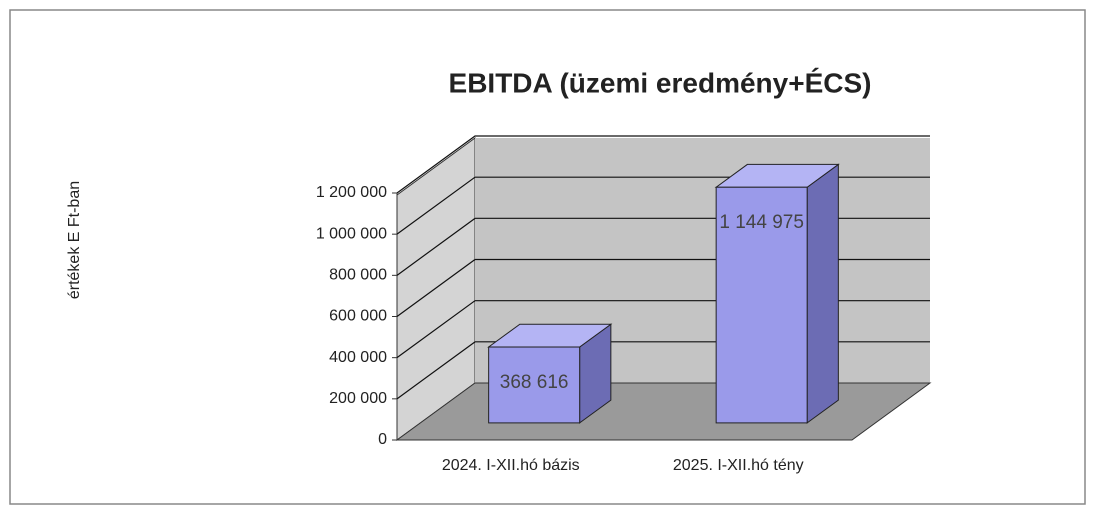 The width and height of the screenshot is (1097, 515). Describe the element at coordinates (358, 357) in the screenshot. I see `y-tick-label: 400 000` at that location.